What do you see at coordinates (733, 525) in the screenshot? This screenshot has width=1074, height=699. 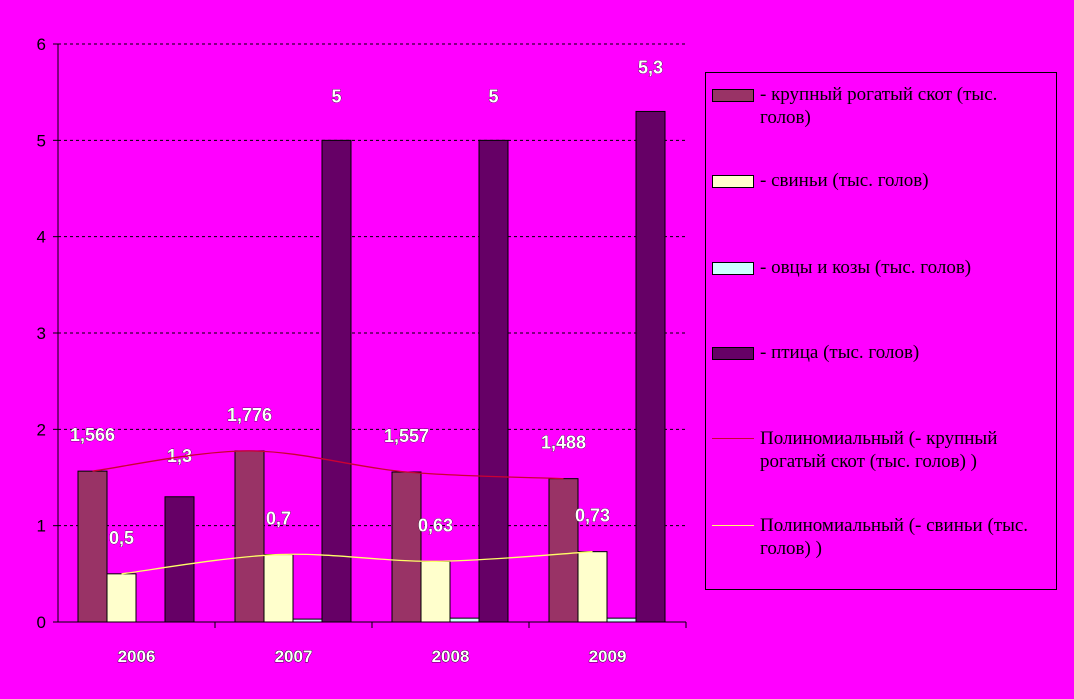 I see `legend-line-trend-pigs` at bounding box center [733, 525].